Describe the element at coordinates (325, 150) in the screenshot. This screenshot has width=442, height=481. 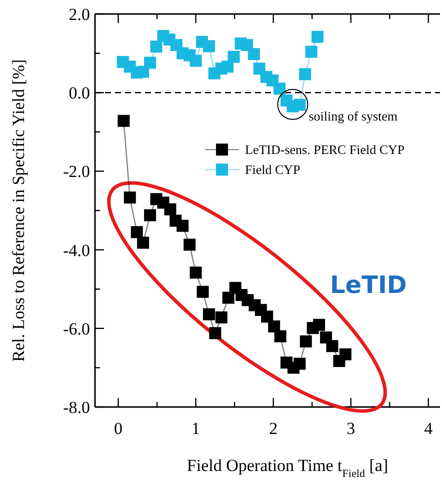
I see `legend-label: LeTID-sens. PERC Field CYP` at that location.